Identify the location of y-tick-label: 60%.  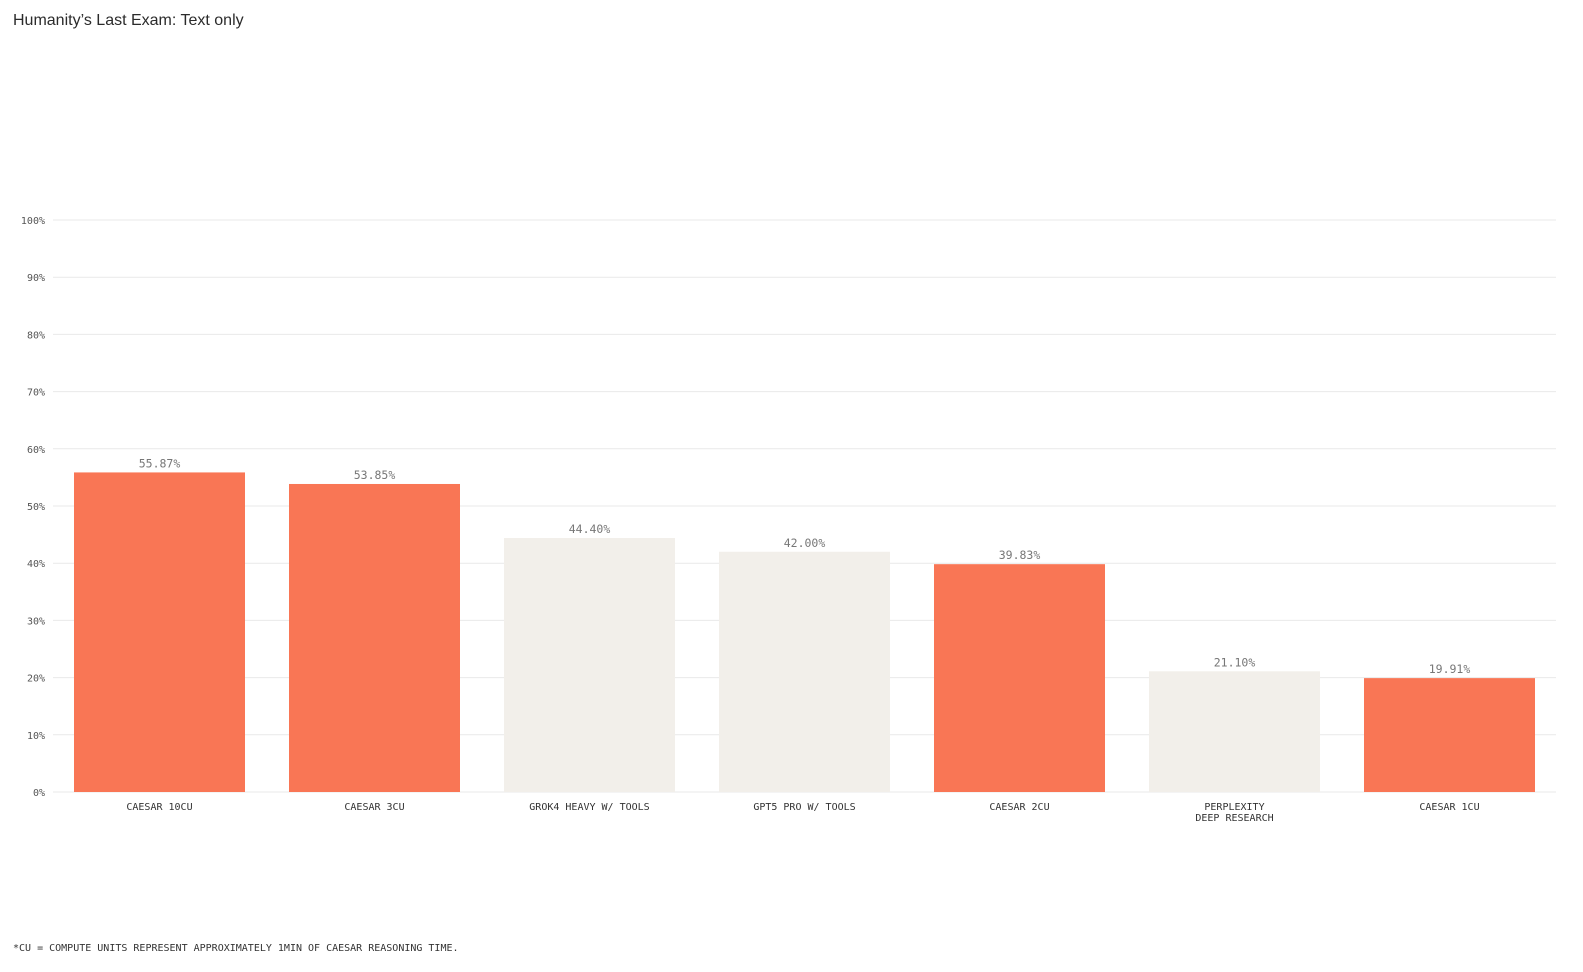
(36, 450).